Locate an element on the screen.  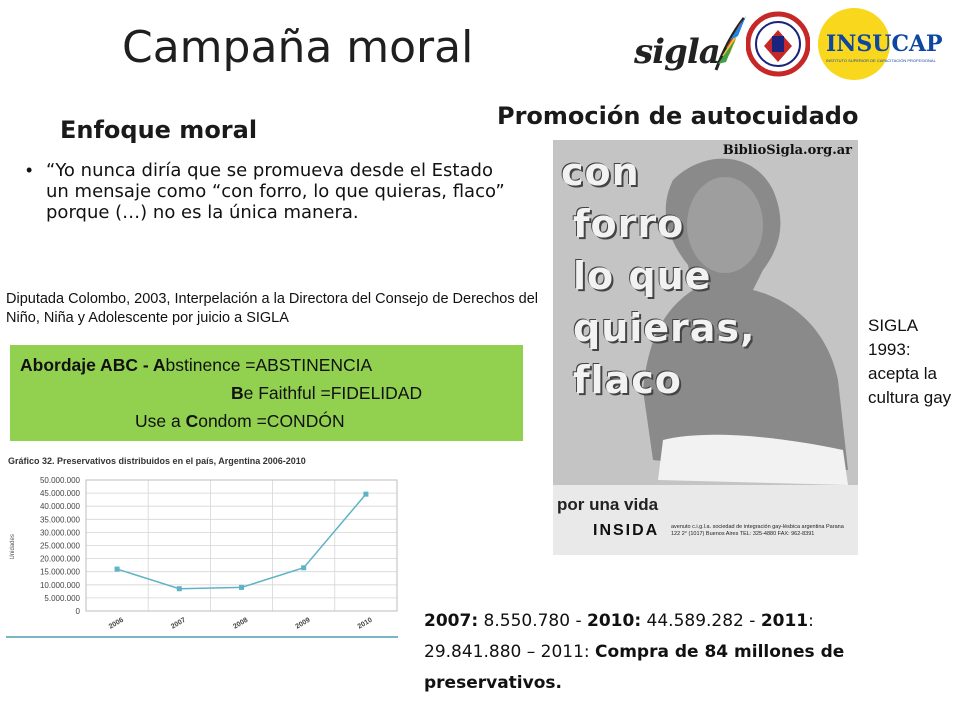
poster-word: flaco is located at coordinates (627, 380).